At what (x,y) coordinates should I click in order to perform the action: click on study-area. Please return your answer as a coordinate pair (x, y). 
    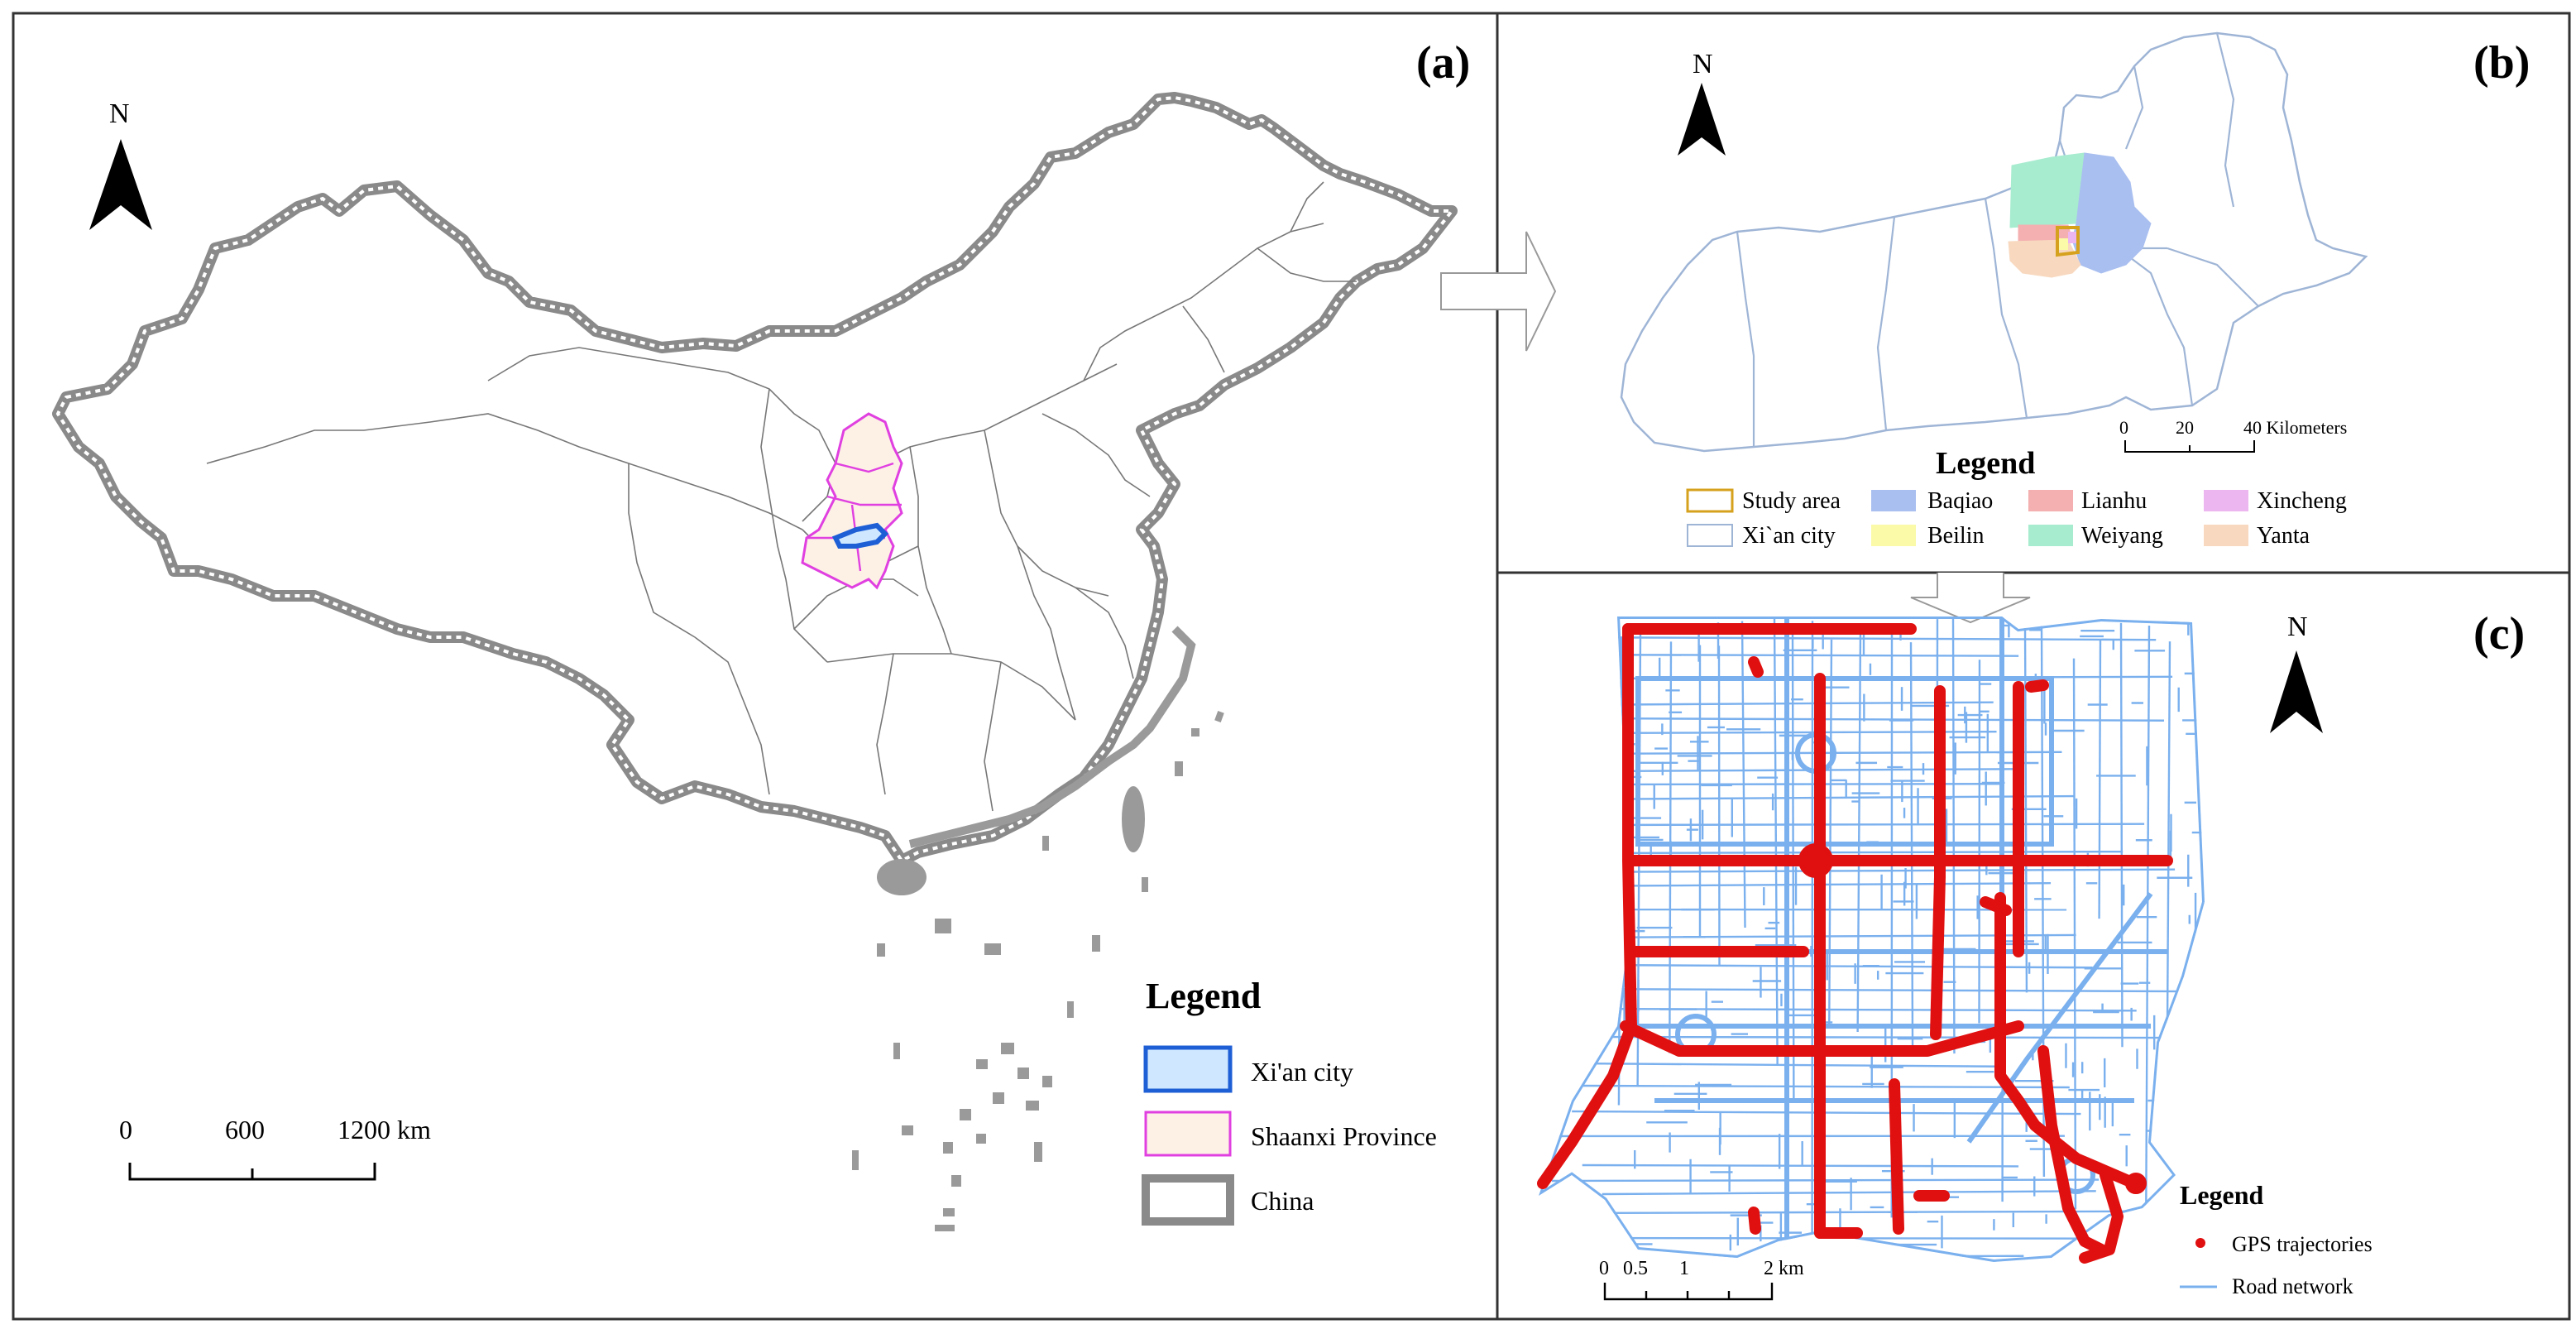
    Looking at the image, I should click on (2068, 241).